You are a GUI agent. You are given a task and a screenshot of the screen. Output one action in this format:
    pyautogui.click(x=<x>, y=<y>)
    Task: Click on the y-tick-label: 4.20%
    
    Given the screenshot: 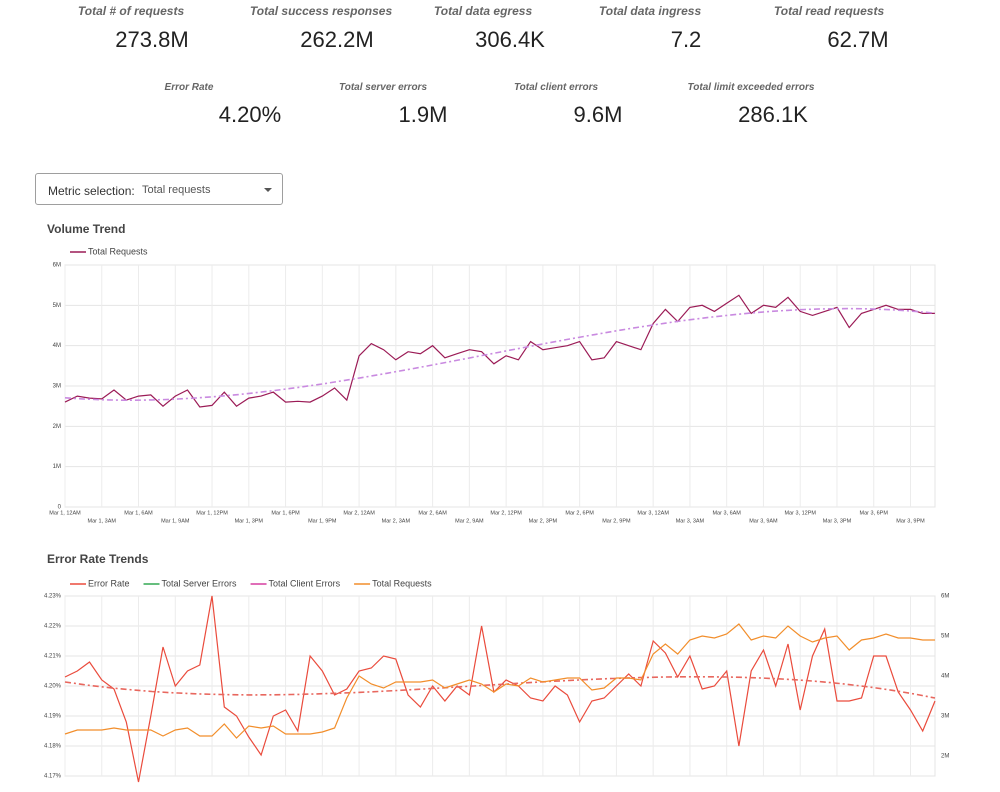 What is the action you would take?
    pyautogui.click(x=53, y=687)
    